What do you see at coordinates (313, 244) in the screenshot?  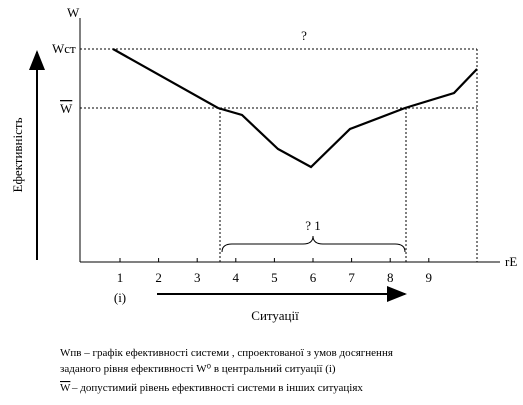 I see `brace` at bounding box center [313, 244].